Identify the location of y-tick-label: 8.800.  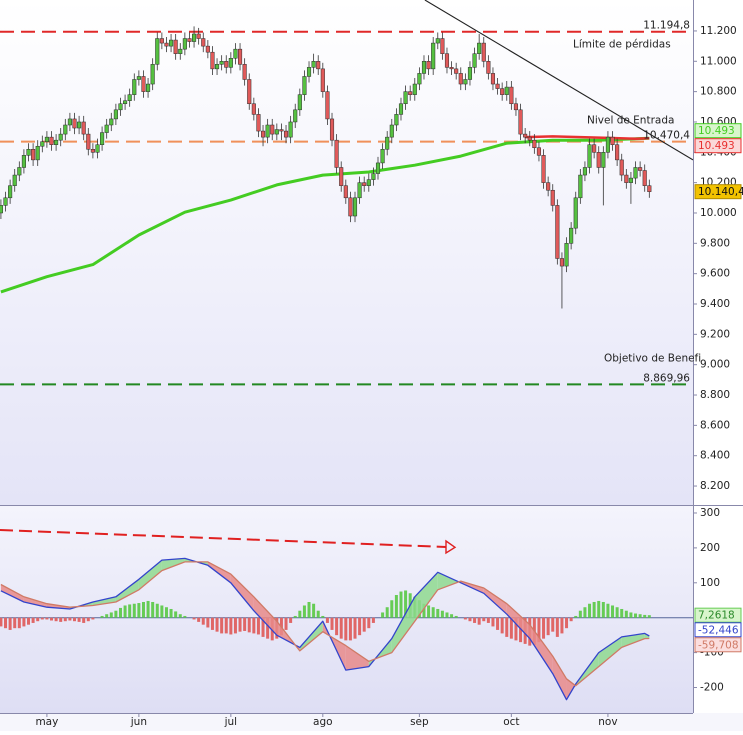
(715, 395).